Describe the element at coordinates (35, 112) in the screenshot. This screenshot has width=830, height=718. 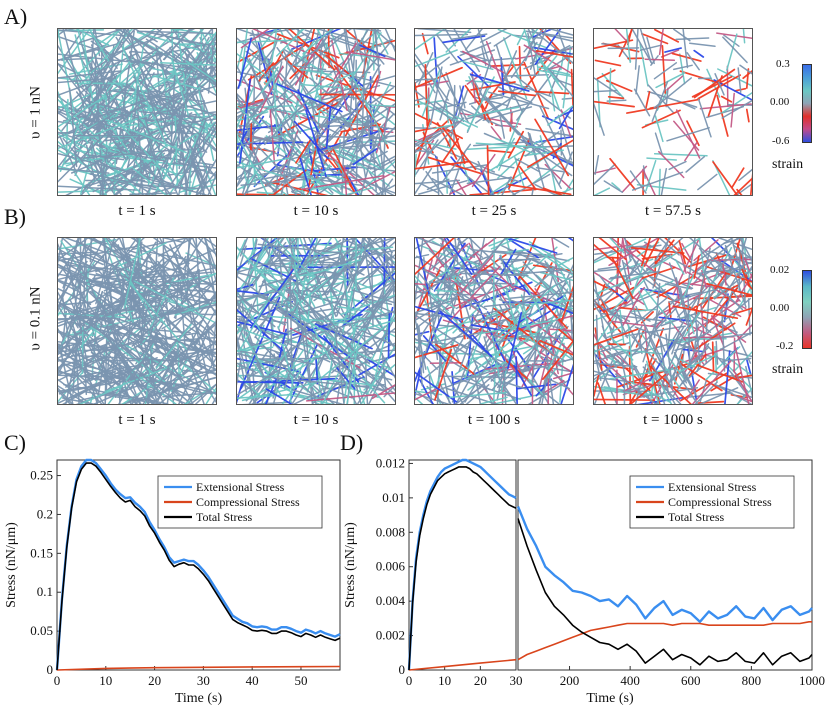
I see `row-a-ylabel: υ = 1 nN` at that location.